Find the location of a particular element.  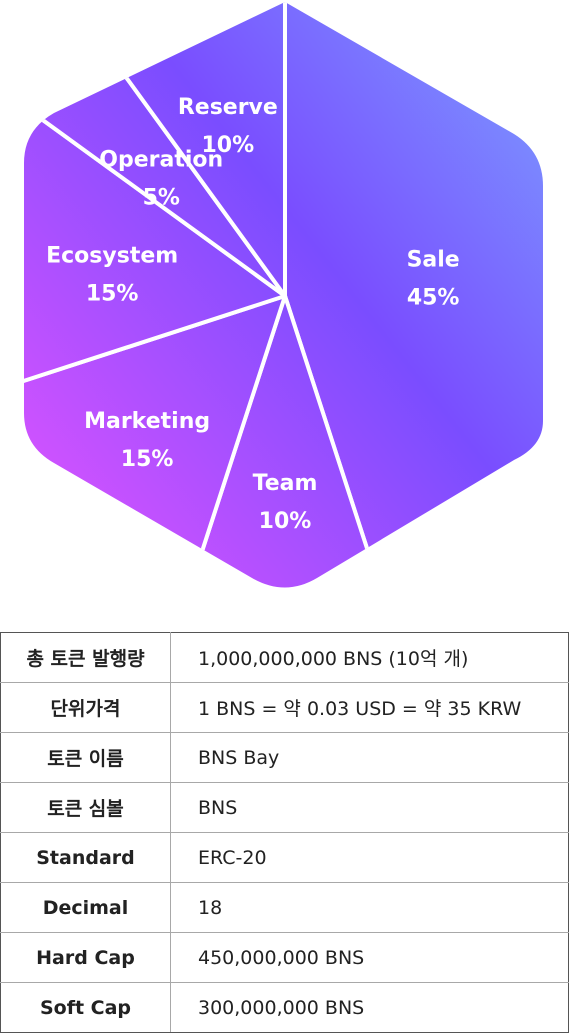

table-row: Standard ERC-20 is located at coordinates (284, 857).